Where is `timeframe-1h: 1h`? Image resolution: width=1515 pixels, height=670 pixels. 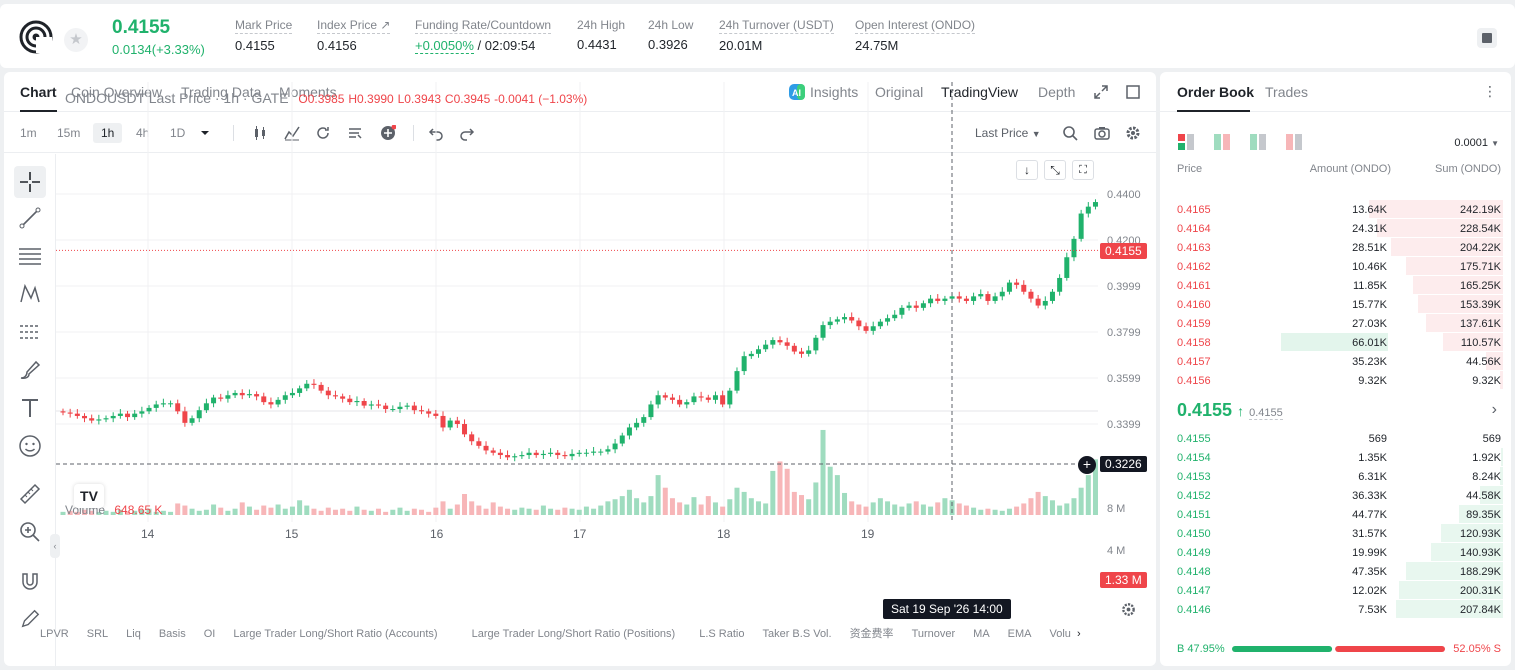
timeframe-1h: 1h is located at coordinates (108, 133).